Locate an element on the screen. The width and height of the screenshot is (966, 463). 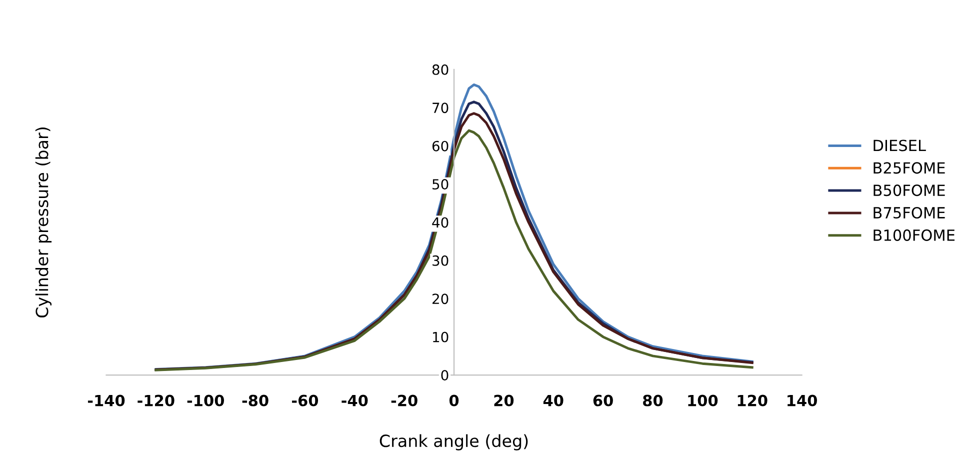
y-tick-label: 30 is located at coordinates (440, 260).